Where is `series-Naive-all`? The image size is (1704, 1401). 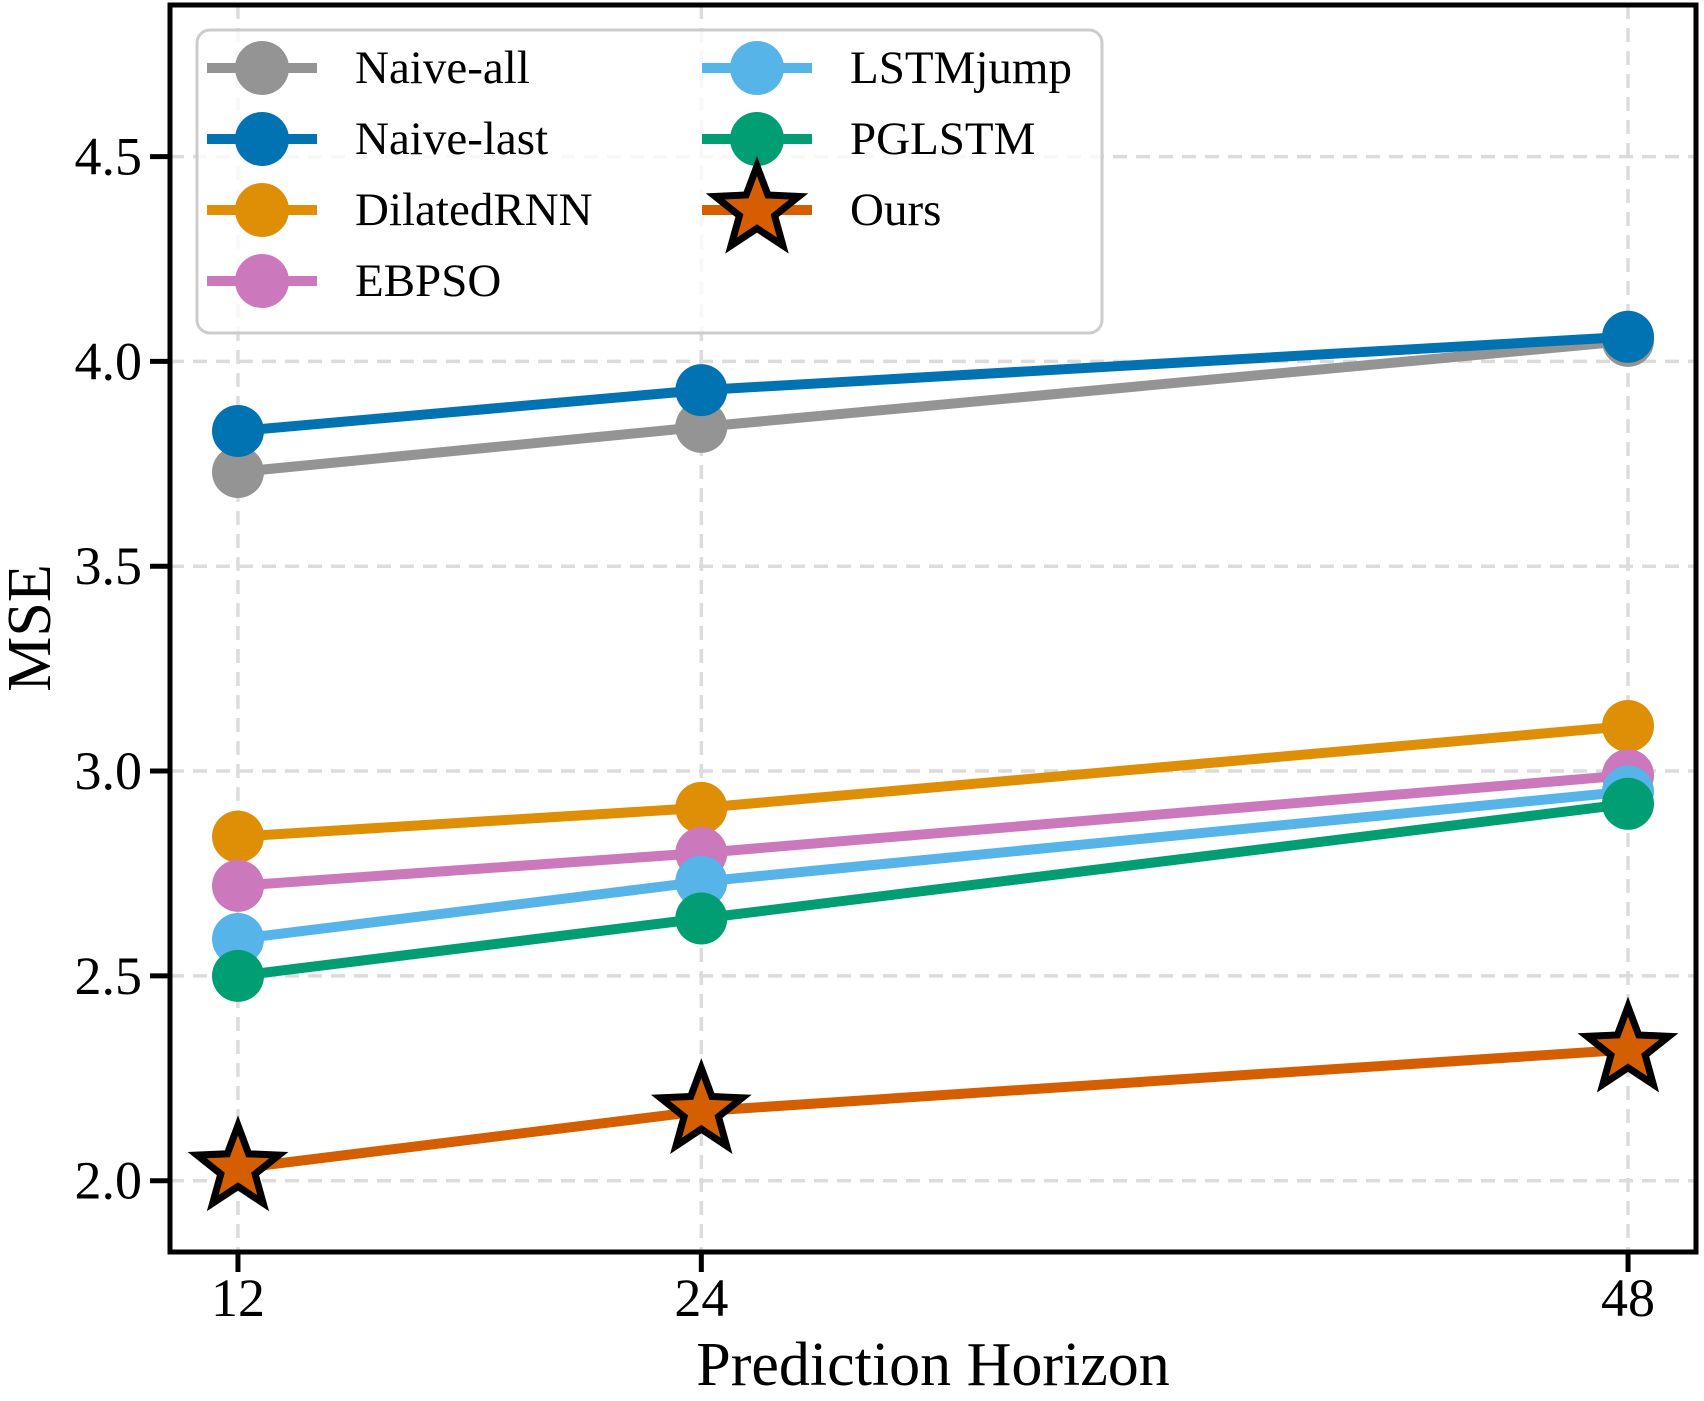 series-Naive-all is located at coordinates (933, 406).